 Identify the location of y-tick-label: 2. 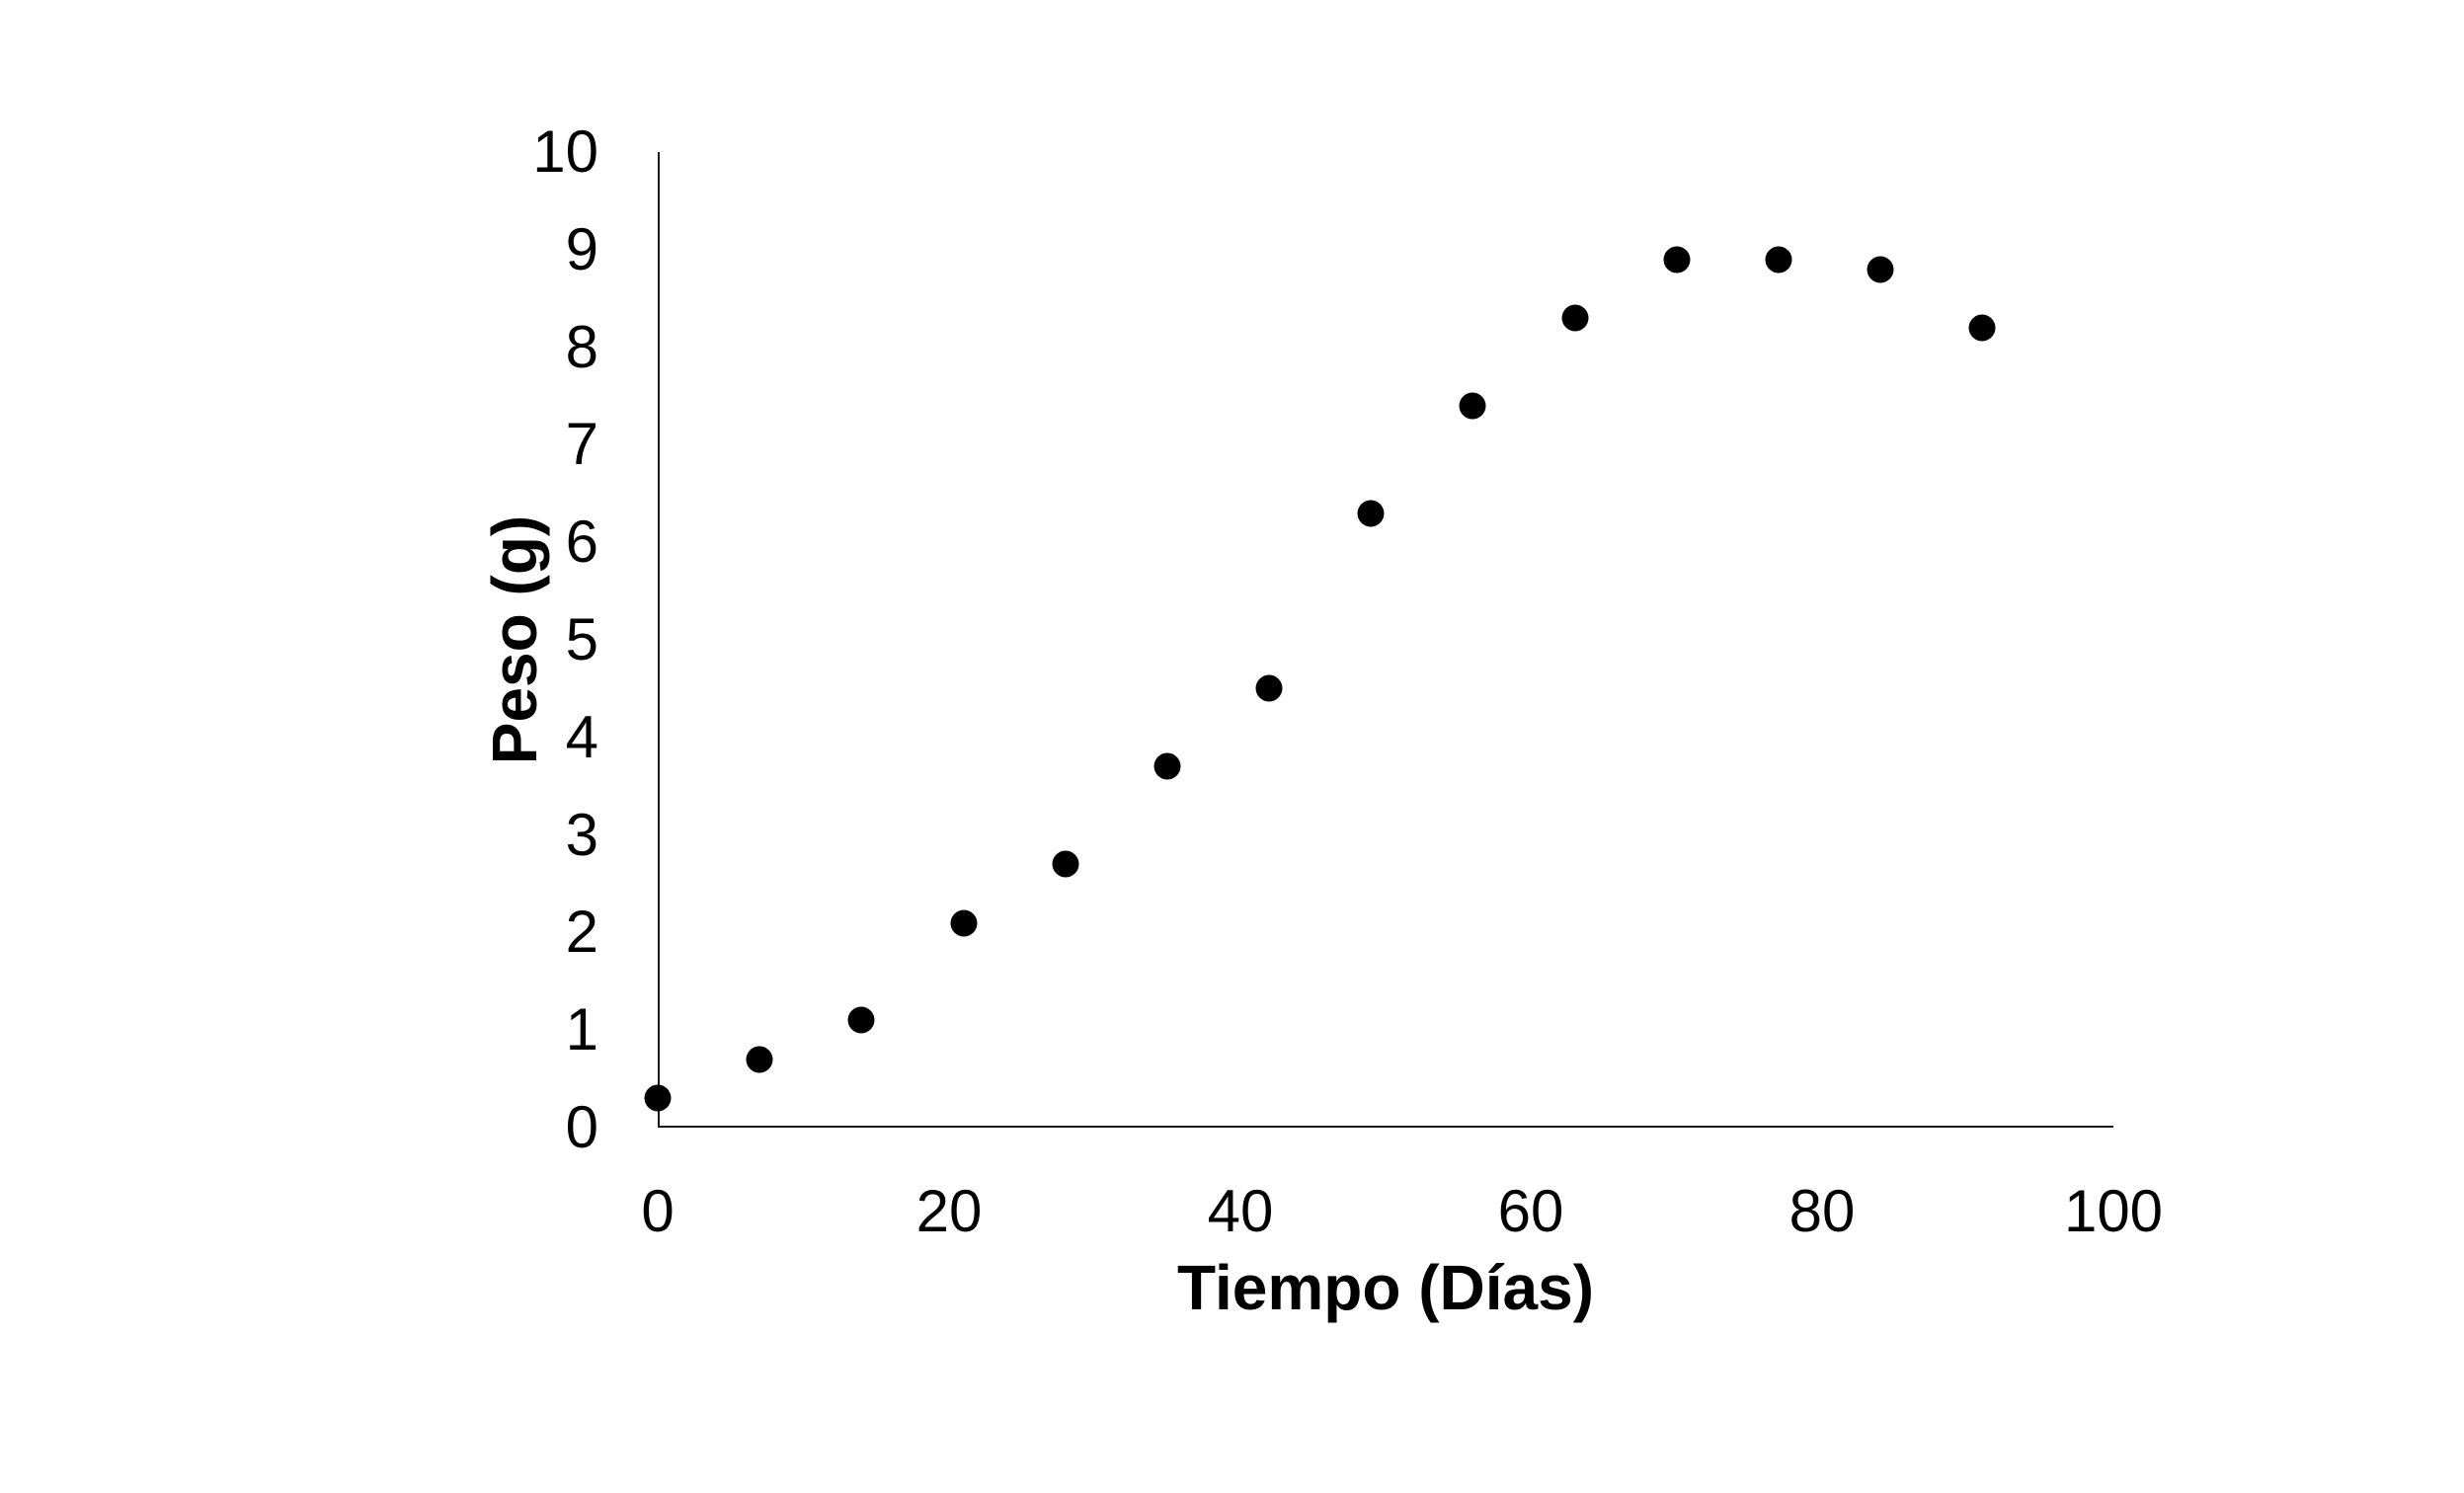
(581, 932).